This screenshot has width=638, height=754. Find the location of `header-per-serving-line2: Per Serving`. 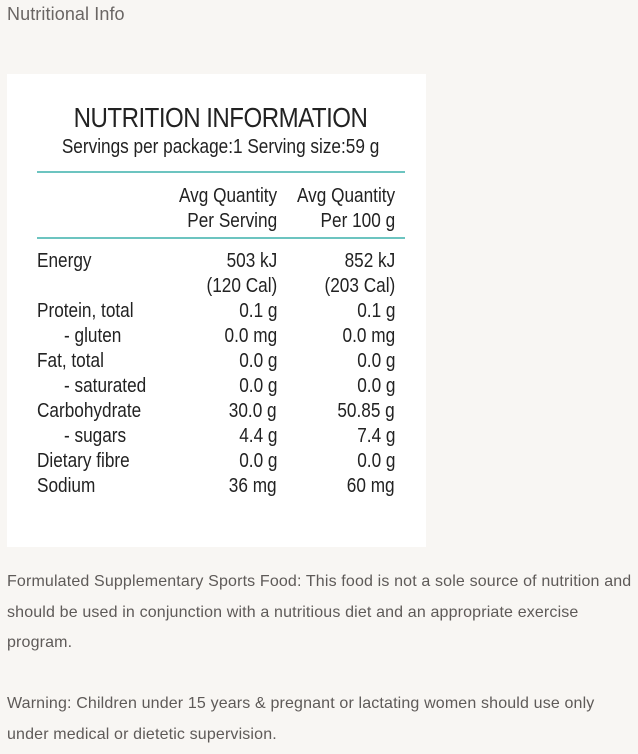

header-per-serving-line2: Per Serving is located at coordinates (232, 221).